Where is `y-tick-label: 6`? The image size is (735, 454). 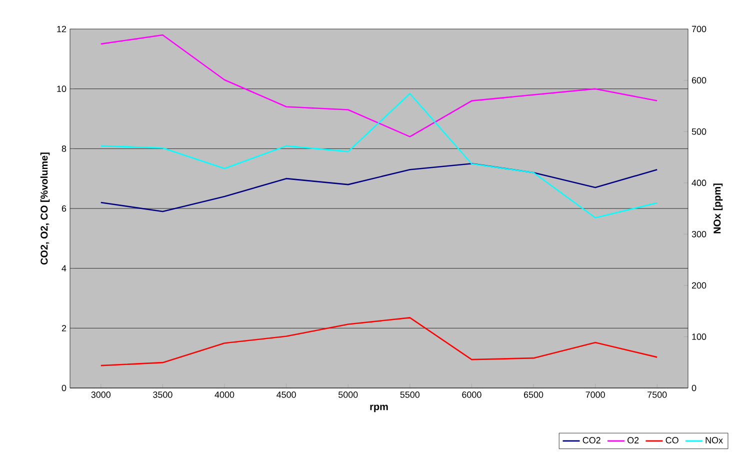 y-tick-label: 6 is located at coordinates (64, 208).